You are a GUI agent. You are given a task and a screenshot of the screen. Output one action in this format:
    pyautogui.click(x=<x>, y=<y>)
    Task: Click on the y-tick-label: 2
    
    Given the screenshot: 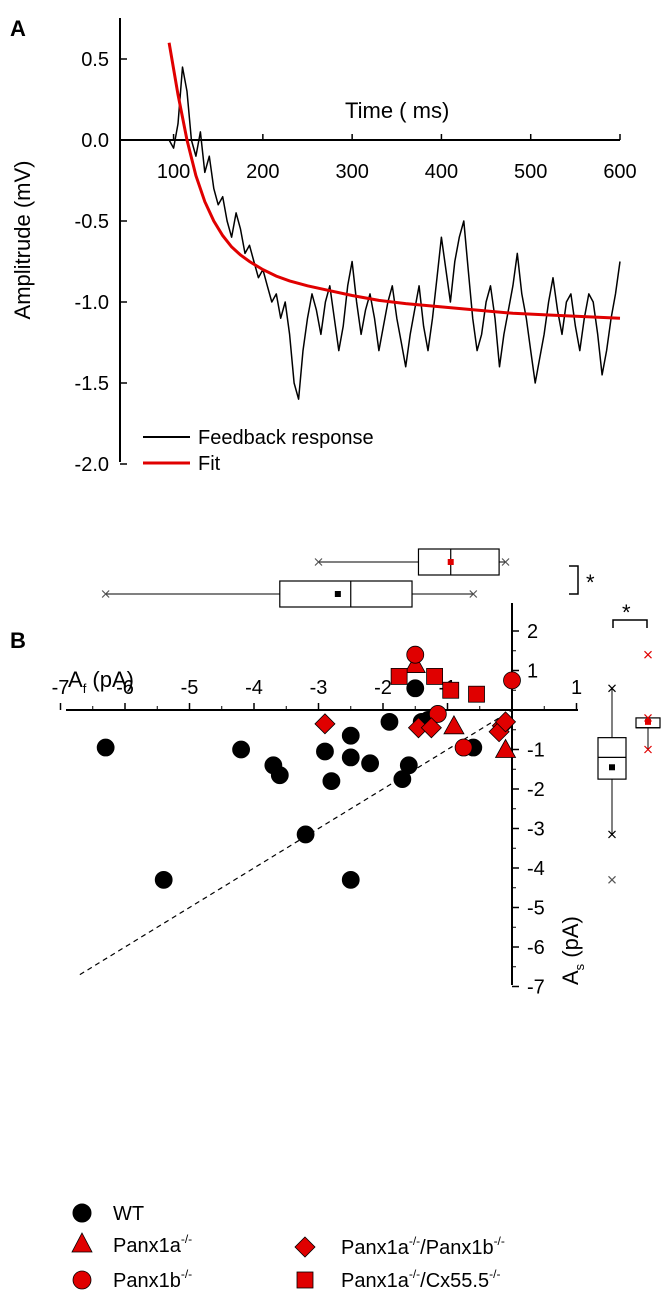 What is the action you would take?
    pyautogui.click(x=532, y=632)
    